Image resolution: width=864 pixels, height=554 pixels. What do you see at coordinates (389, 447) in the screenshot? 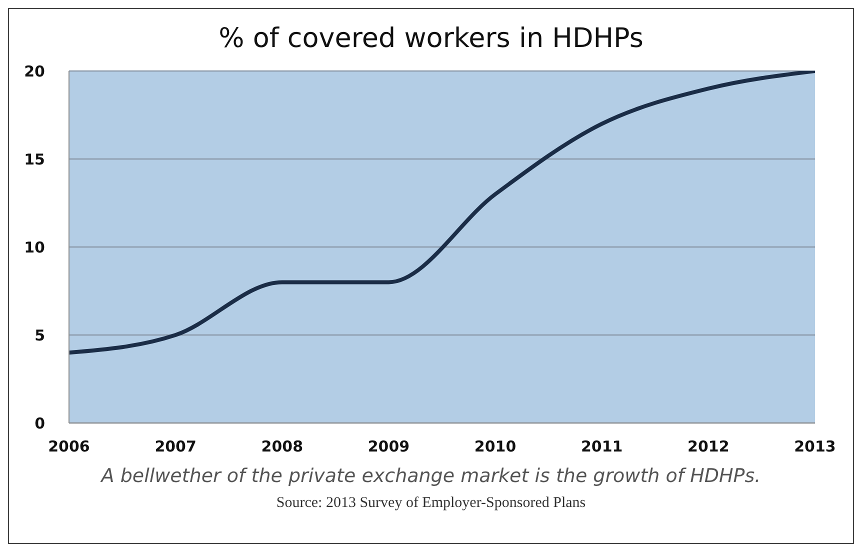
I see `x-tick-label: 2009` at bounding box center [389, 447].